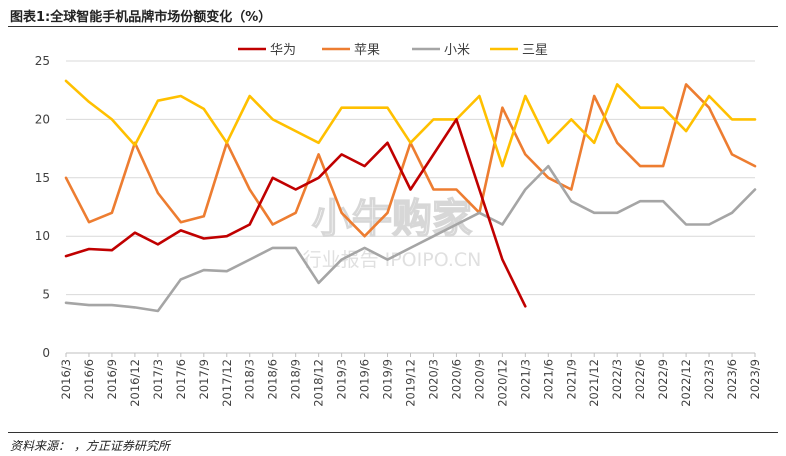  Describe the element at coordinates (227, 383) in the screenshot. I see `x-tick-label: 2017/12` at that location.